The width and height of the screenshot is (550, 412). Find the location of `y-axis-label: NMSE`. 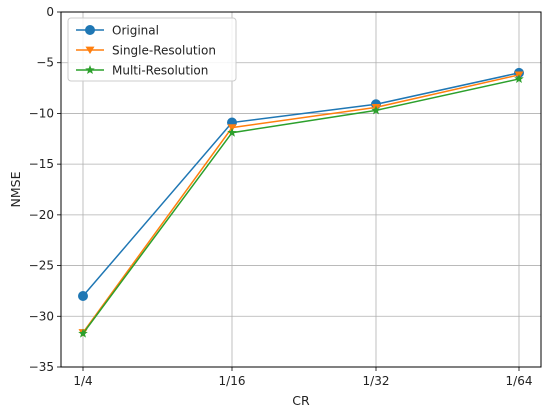

y-axis-label: NMSE is located at coordinates (15, 189).